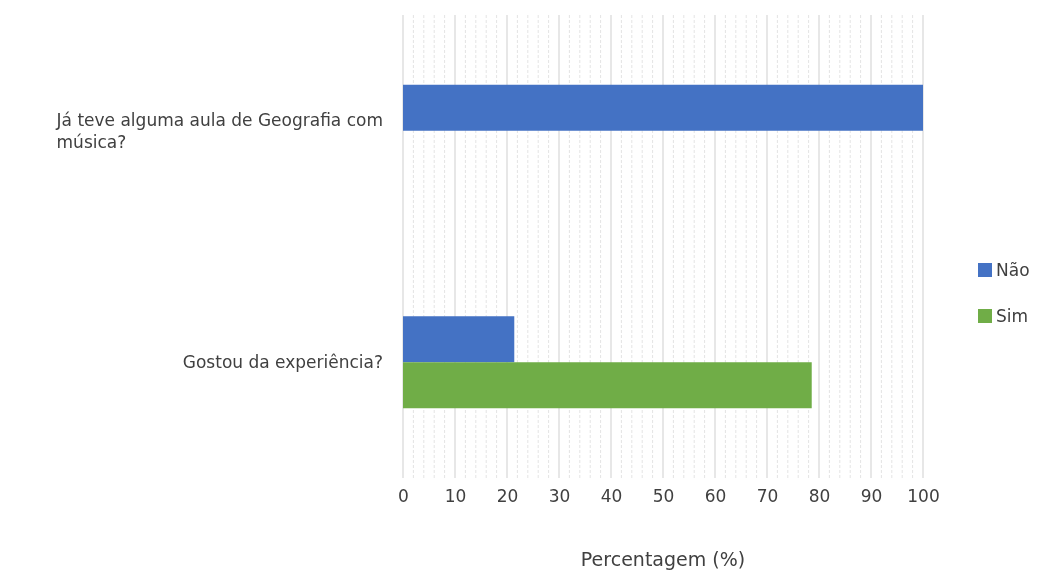  Describe the element at coordinates (559, 496) in the screenshot. I see `x-tick-label: 30` at that location.